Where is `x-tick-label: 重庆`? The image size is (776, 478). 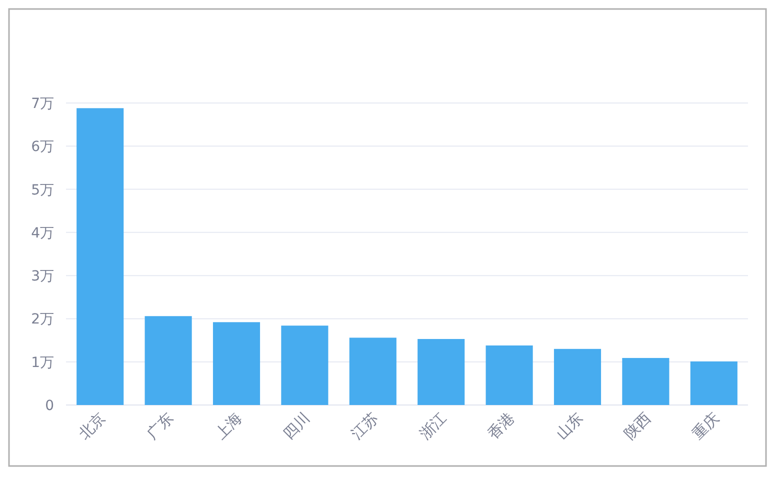 x-tick-label: 重庆 is located at coordinates (705, 426).